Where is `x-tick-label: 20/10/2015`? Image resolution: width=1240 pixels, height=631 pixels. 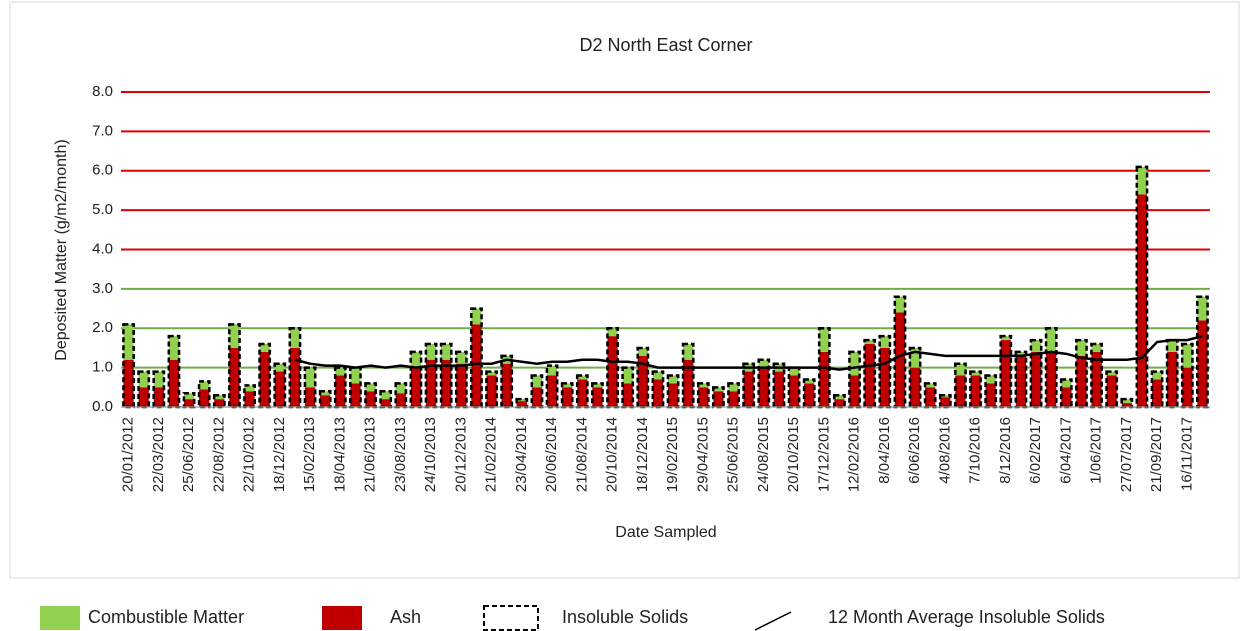
x-tick-label: 20/10/2015 is located at coordinates (793, 454).